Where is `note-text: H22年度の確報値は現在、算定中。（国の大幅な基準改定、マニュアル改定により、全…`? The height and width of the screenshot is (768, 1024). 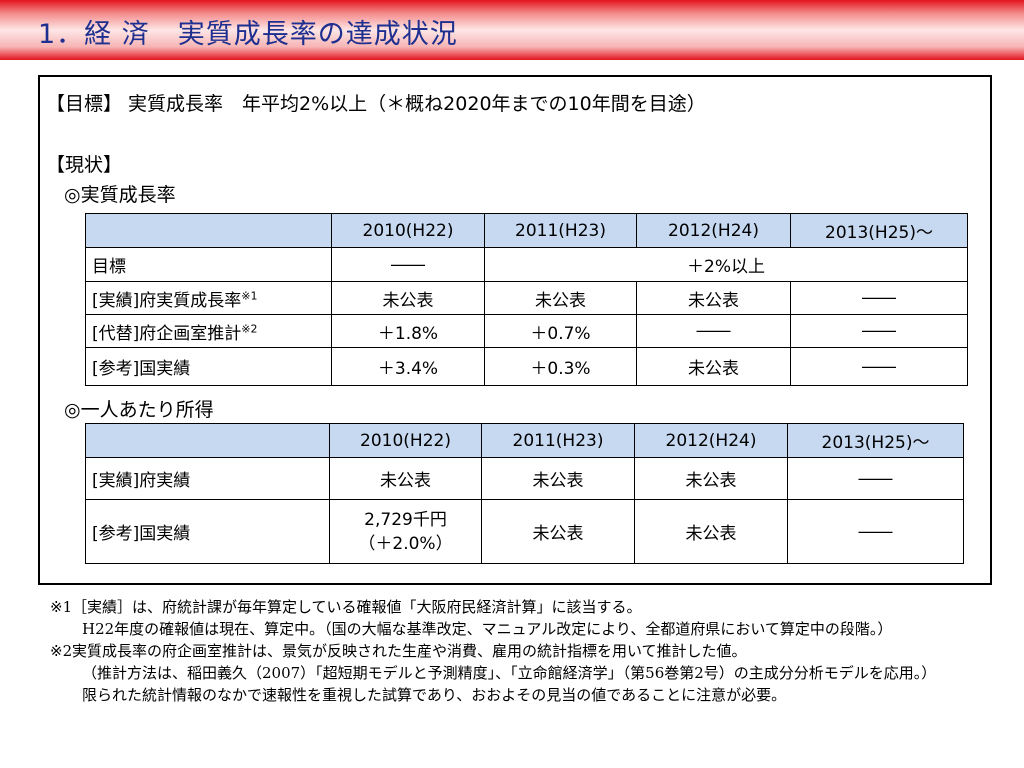
note-text: H22年度の確報値は現在、算定中。（国の大幅な基準改定、マニュアル改定により、全… is located at coordinates (487, 629).